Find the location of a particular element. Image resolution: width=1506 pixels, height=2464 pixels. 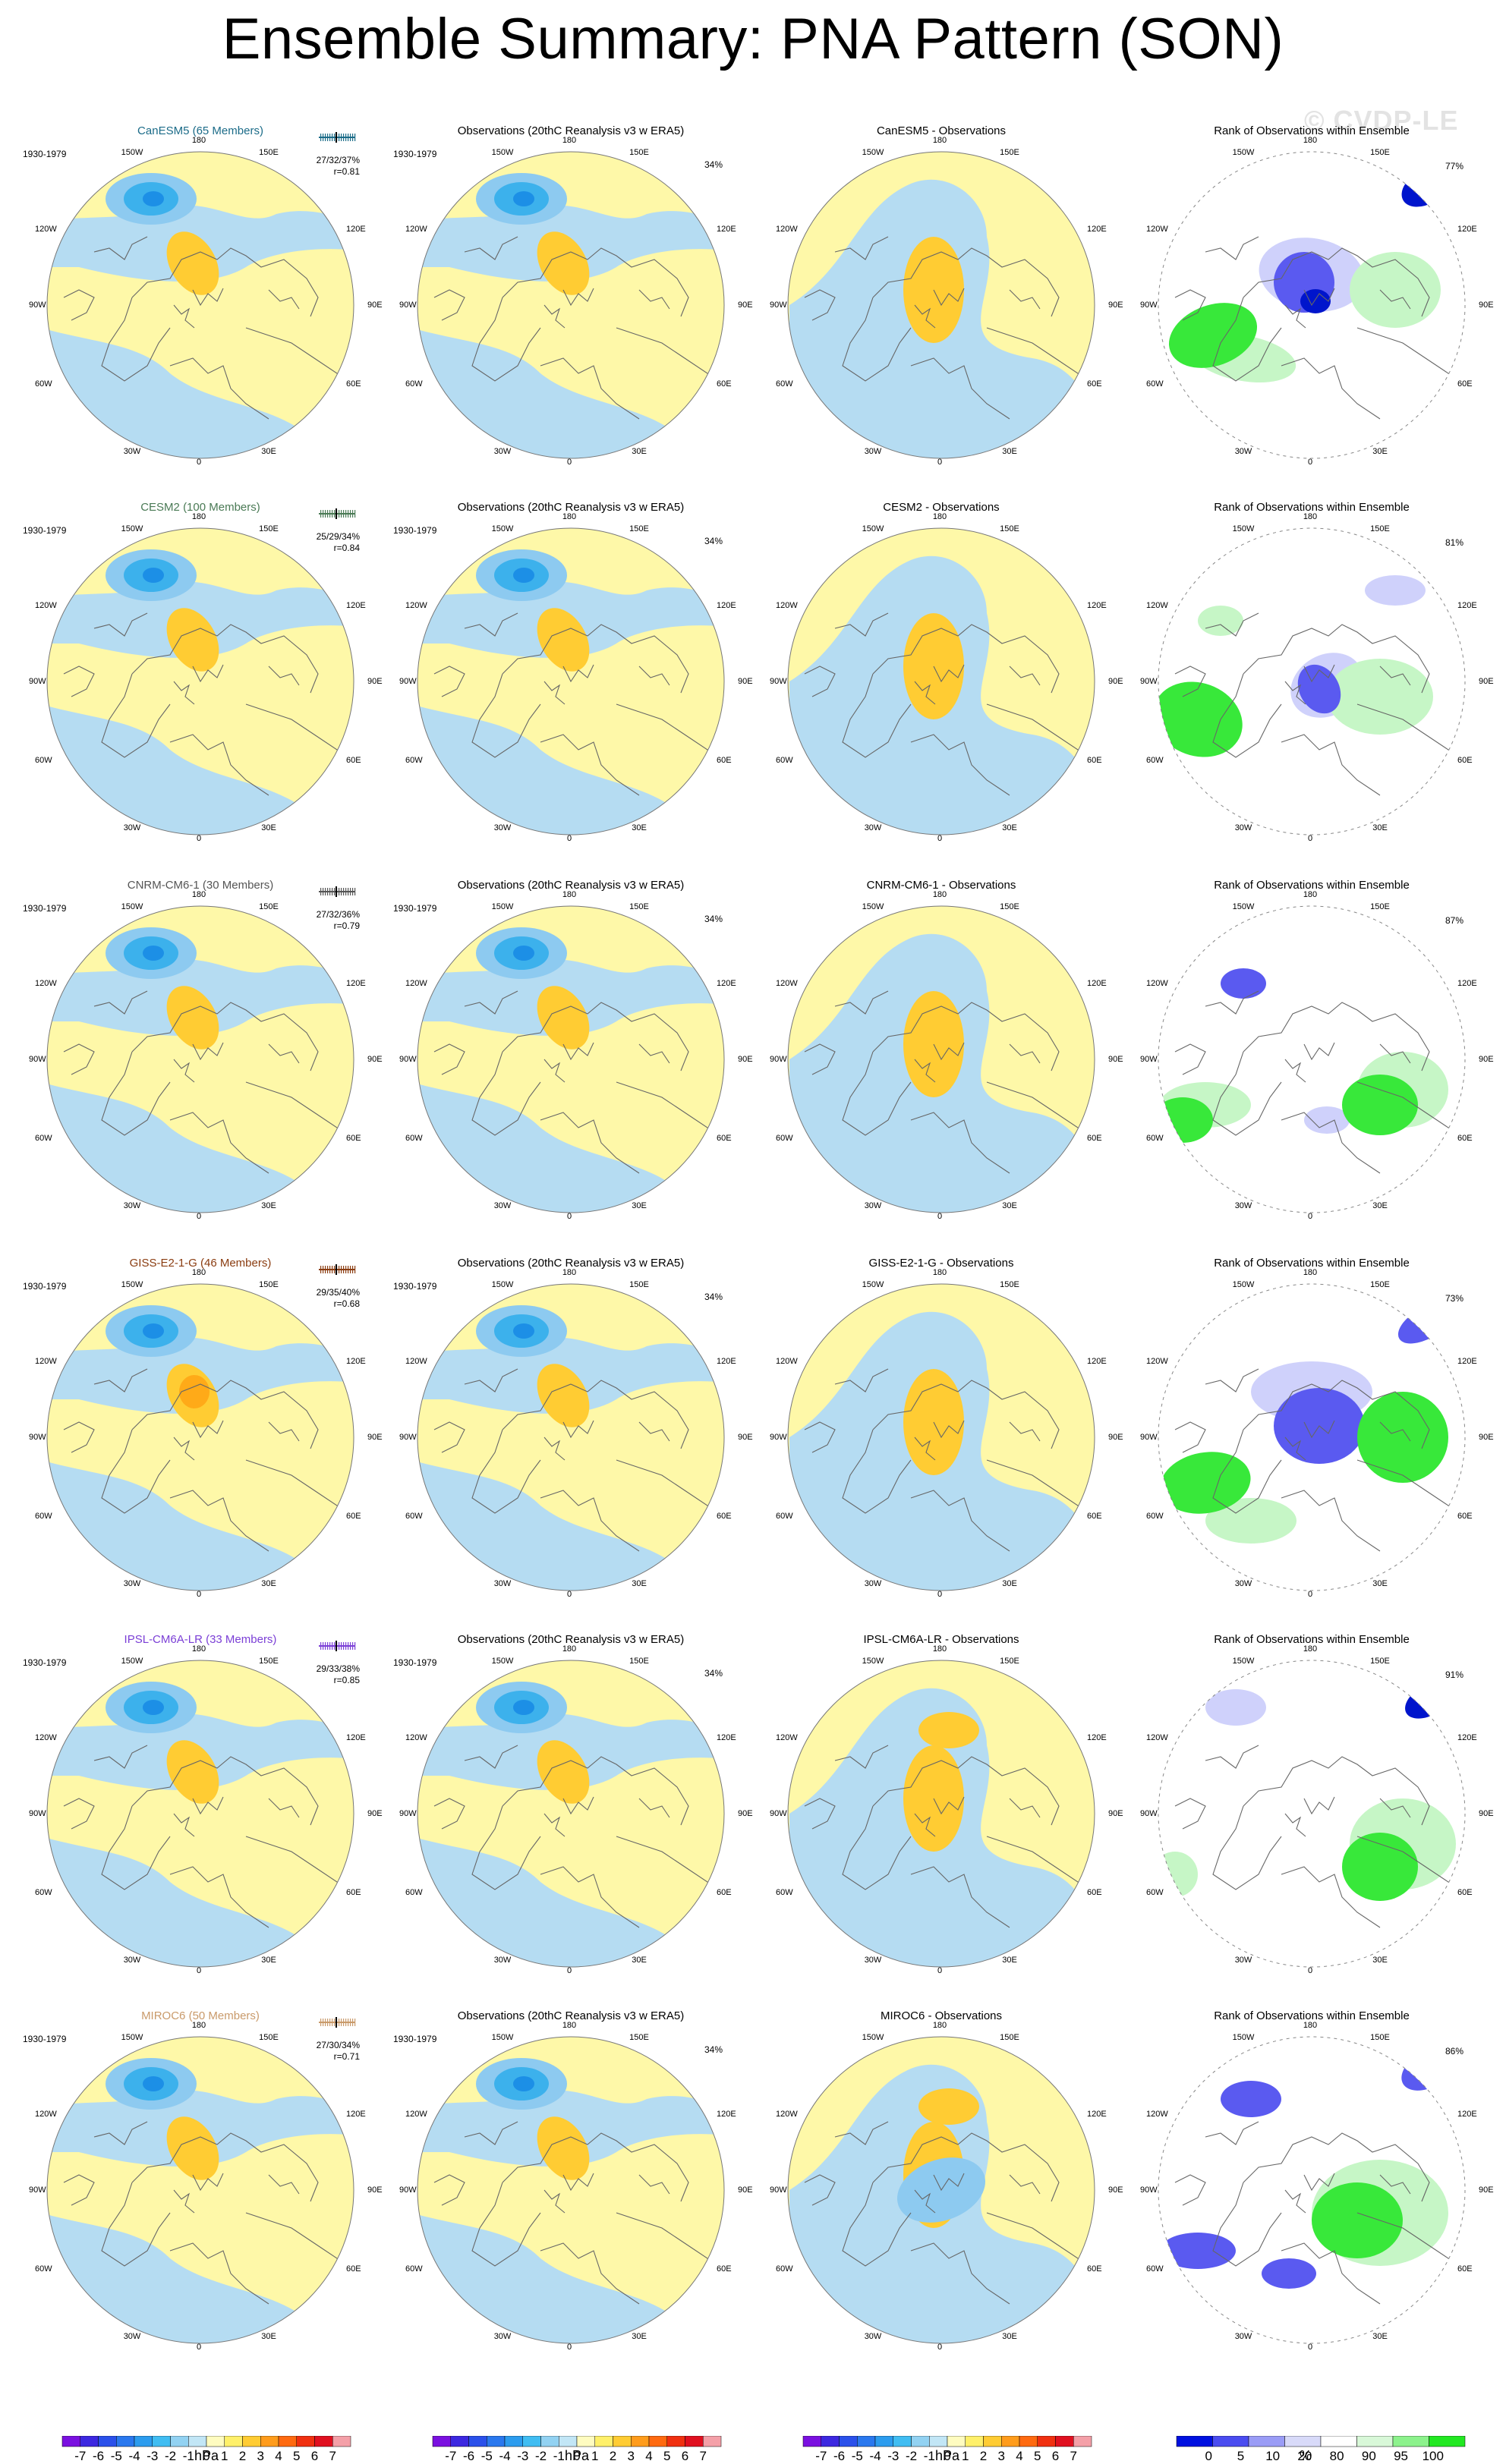

lon-label: 150E is located at coordinates (639, 1662).